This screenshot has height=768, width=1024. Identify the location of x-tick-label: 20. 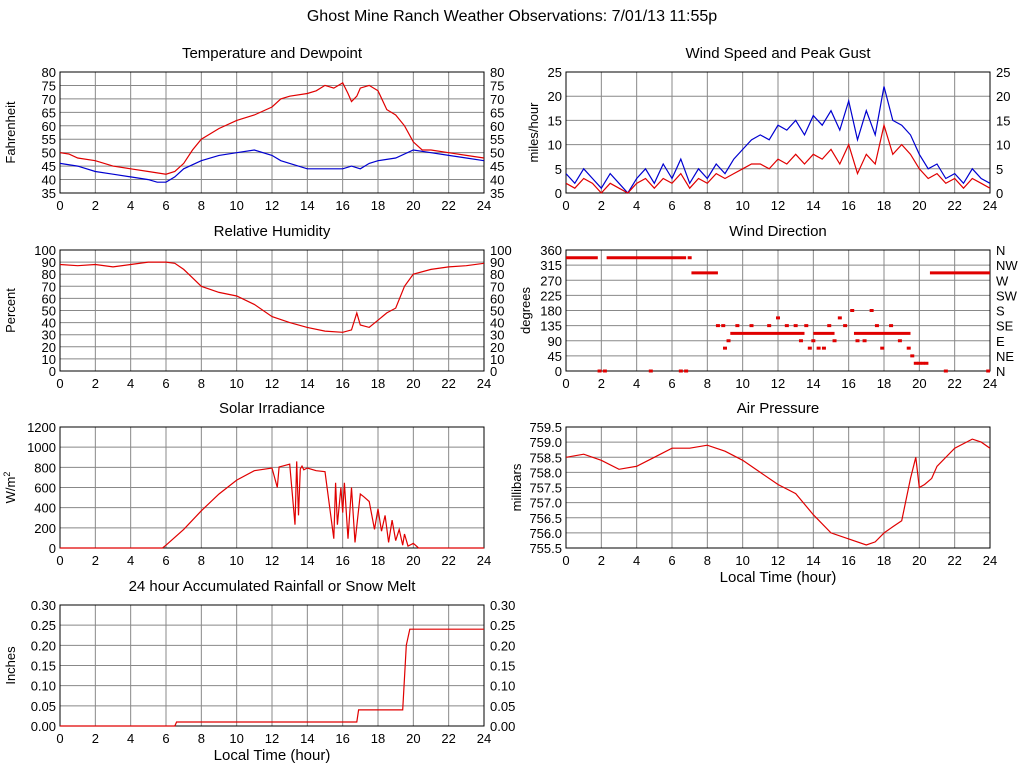
(413, 383).